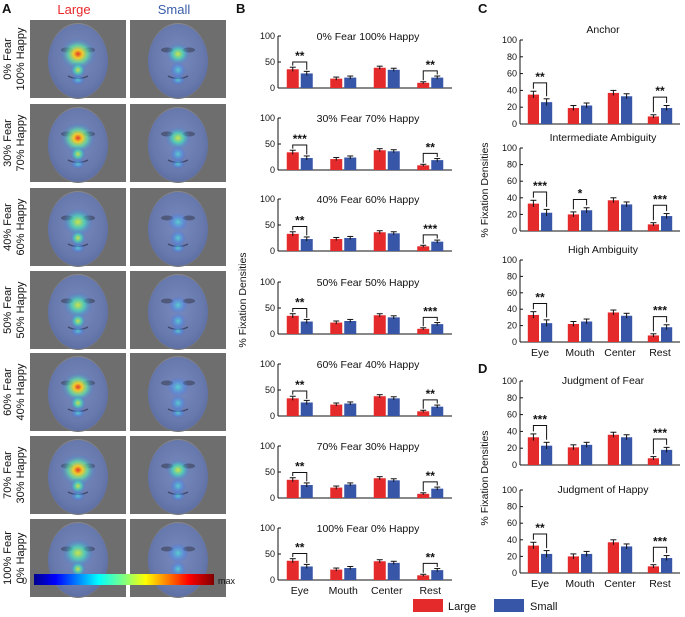  Describe the element at coordinates (368, 365) in the screenshot. I see `subplot-title: 60% Fear 40% Happy` at that location.